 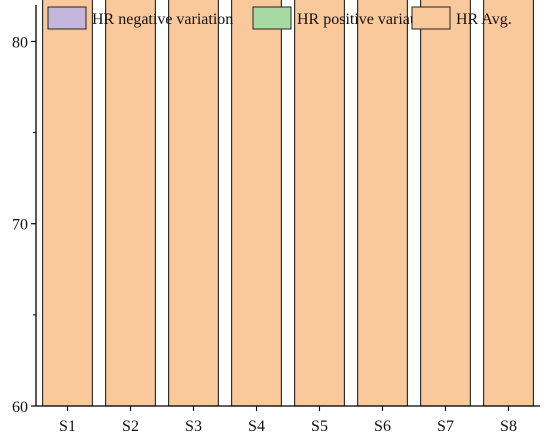 I want to click on bar-hr-avg--s6, so click(x=382, y=203).